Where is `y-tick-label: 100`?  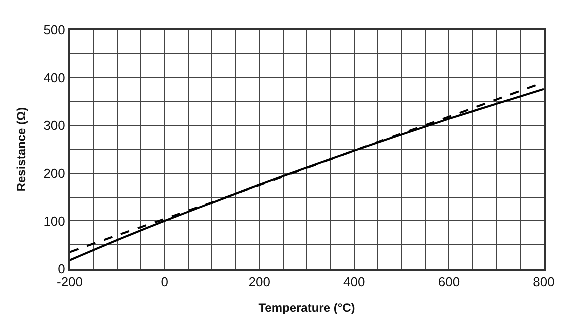 y-tick-label: 100 is located at coordinates (55, 221).